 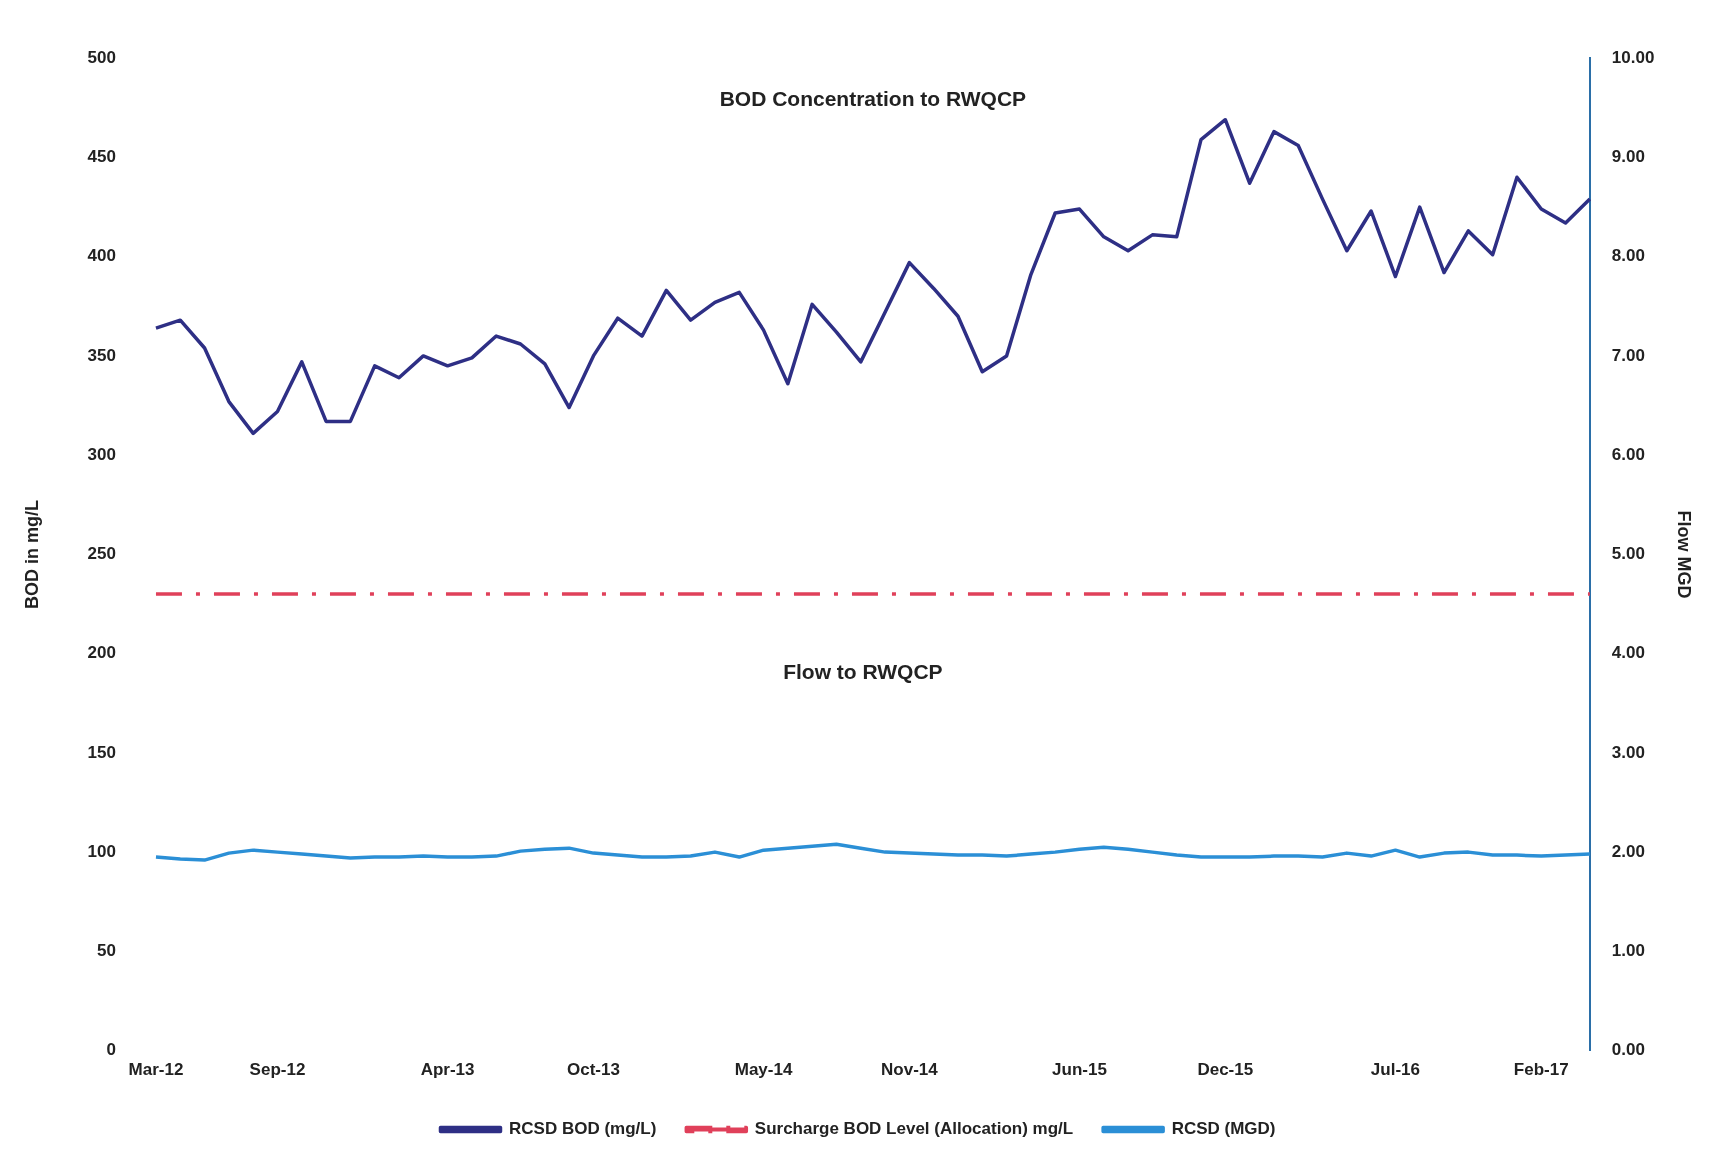 What do you see at coordinates (156, 1070) in the screenshot?
I see `x-tick-label: Mar-12` at bounding box center [156, 1070].